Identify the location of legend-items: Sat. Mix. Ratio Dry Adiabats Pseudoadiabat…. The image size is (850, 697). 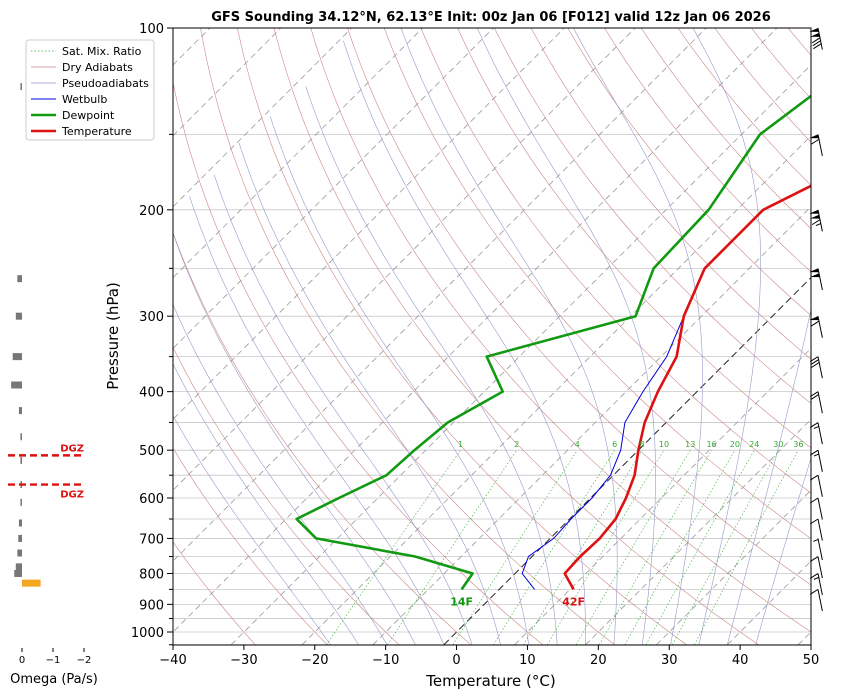
(90, 91).